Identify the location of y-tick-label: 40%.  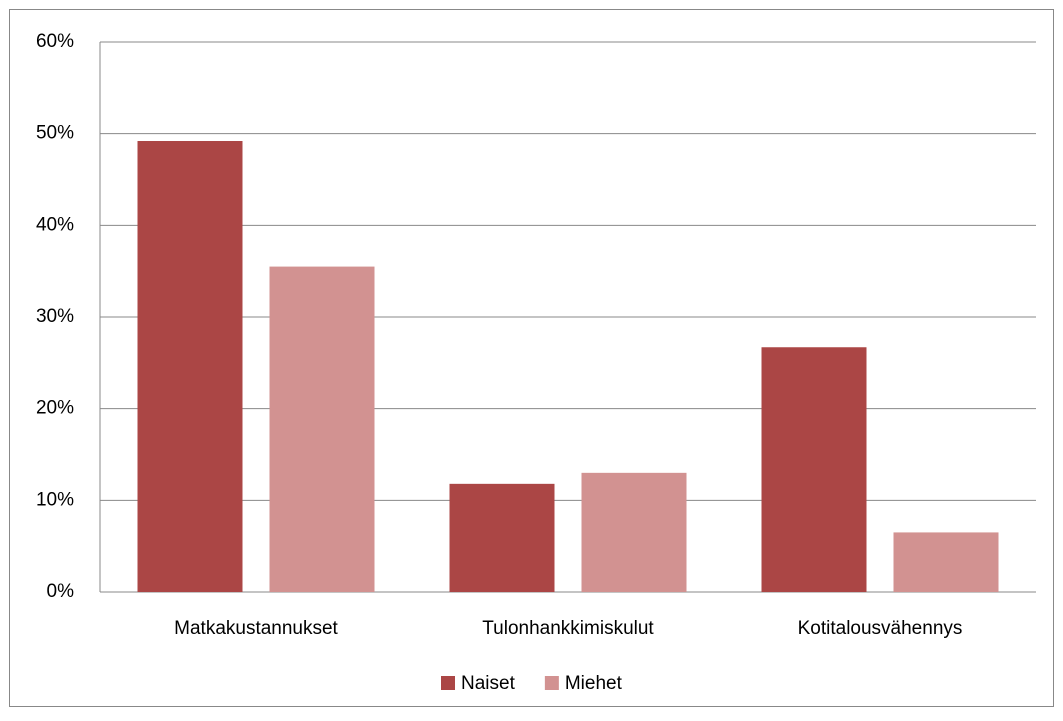
(55, 224).